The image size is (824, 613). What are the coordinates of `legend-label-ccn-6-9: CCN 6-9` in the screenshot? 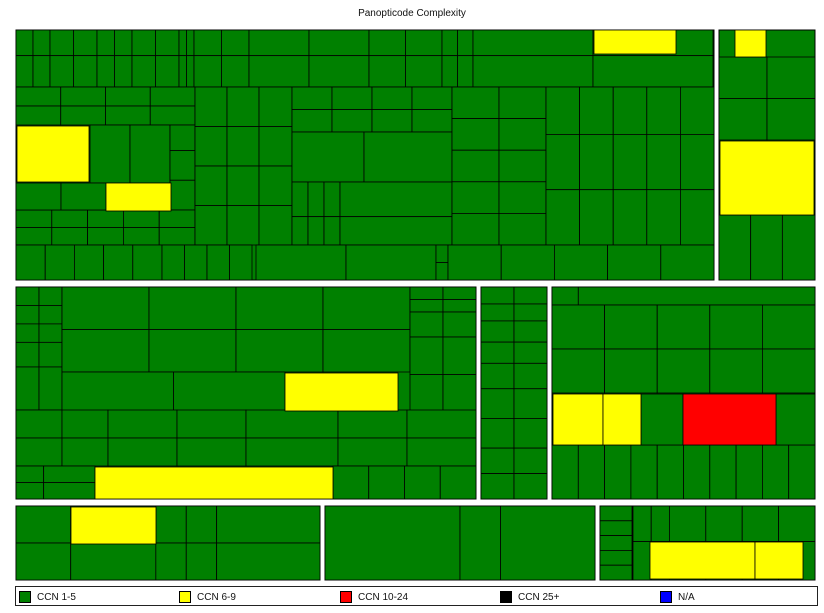 It's located at (216, 597).